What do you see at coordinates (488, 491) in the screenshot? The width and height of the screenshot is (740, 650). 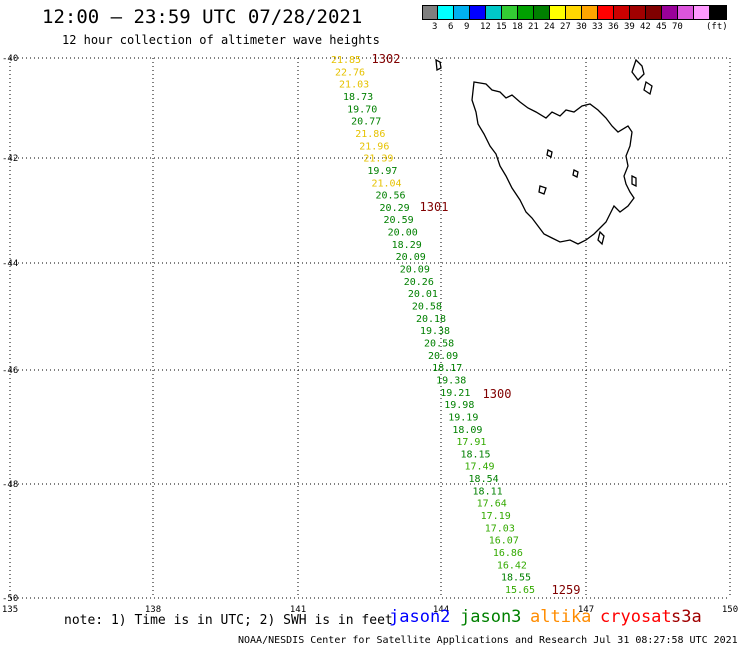 I see `swh-value: 18.11` at bounding box center [488, 491].